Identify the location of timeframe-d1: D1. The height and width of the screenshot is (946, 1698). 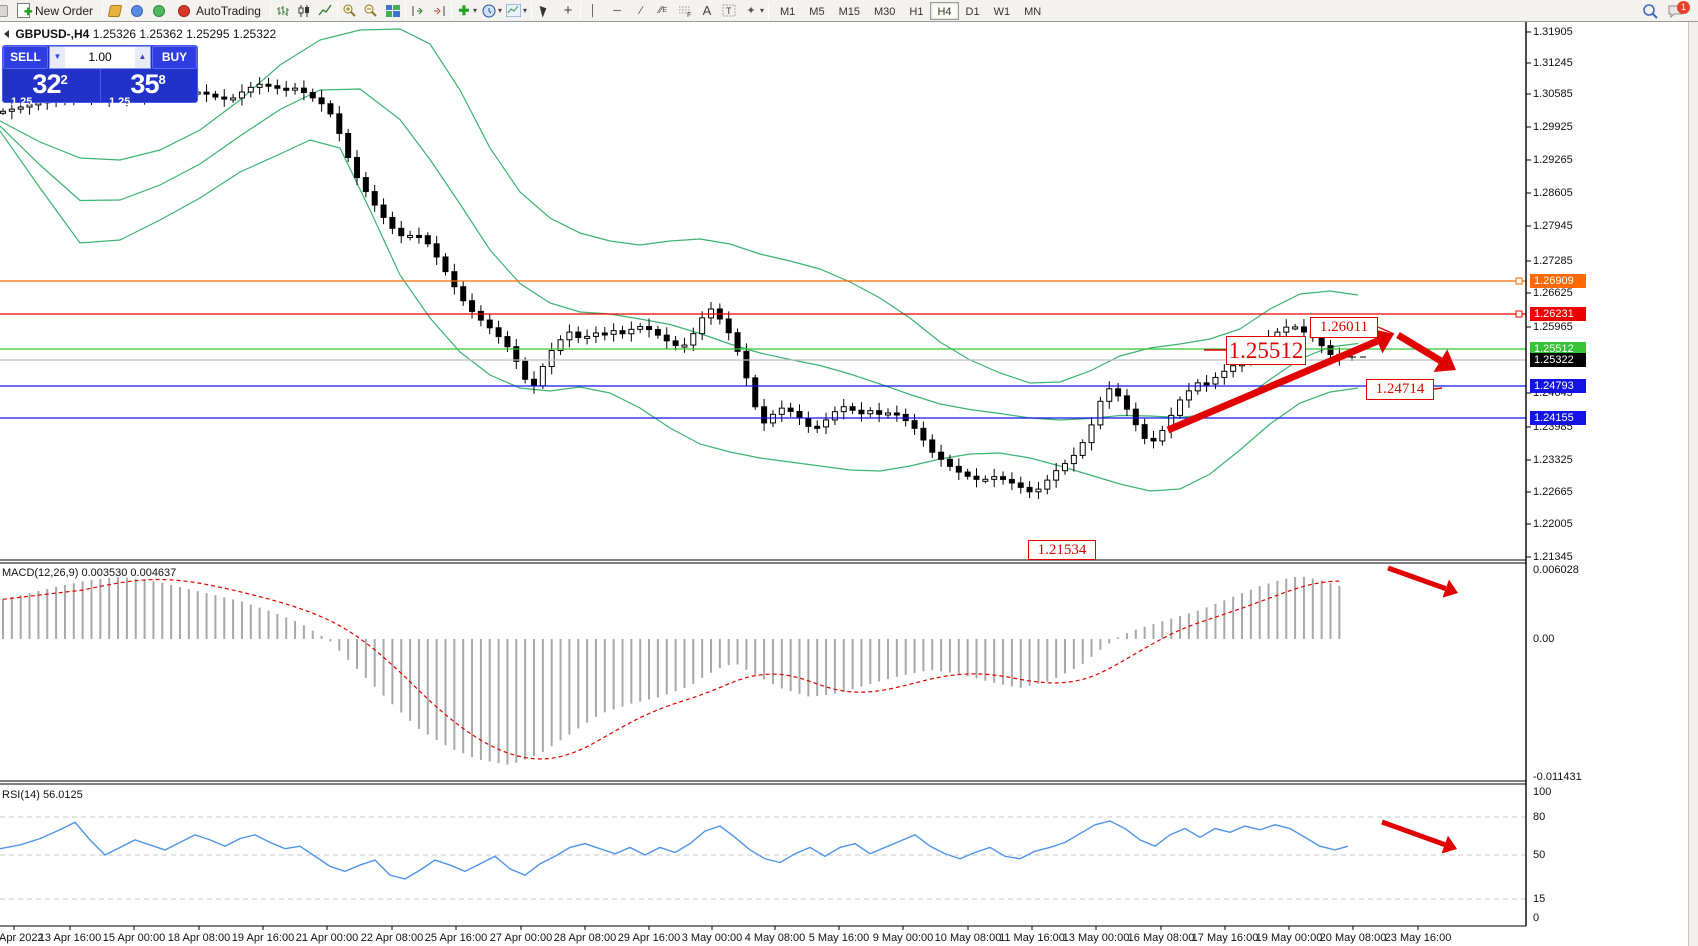
(972, 11).